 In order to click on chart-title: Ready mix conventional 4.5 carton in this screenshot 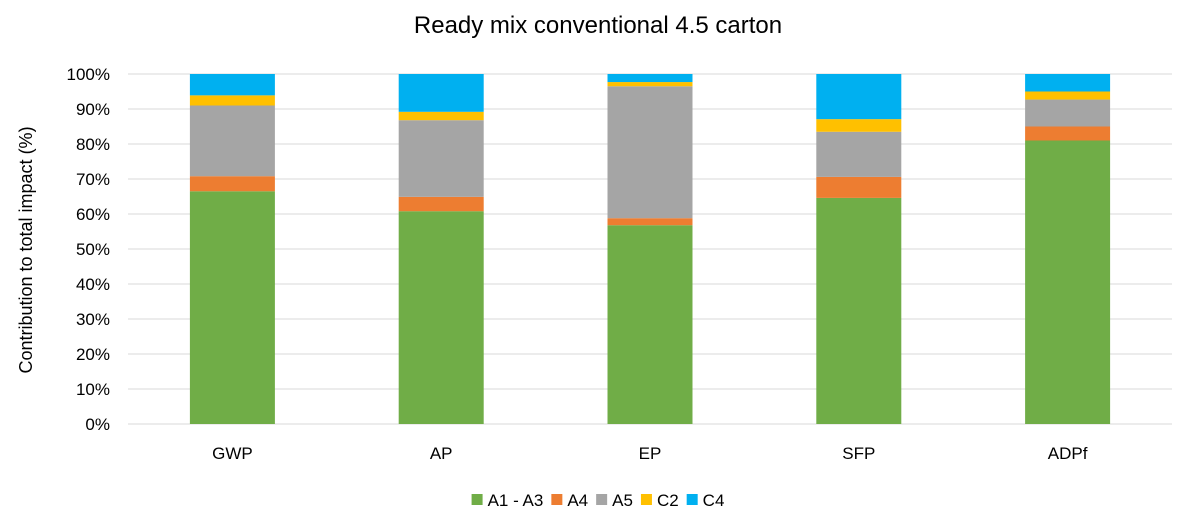, I will do `click(598, 25)`.